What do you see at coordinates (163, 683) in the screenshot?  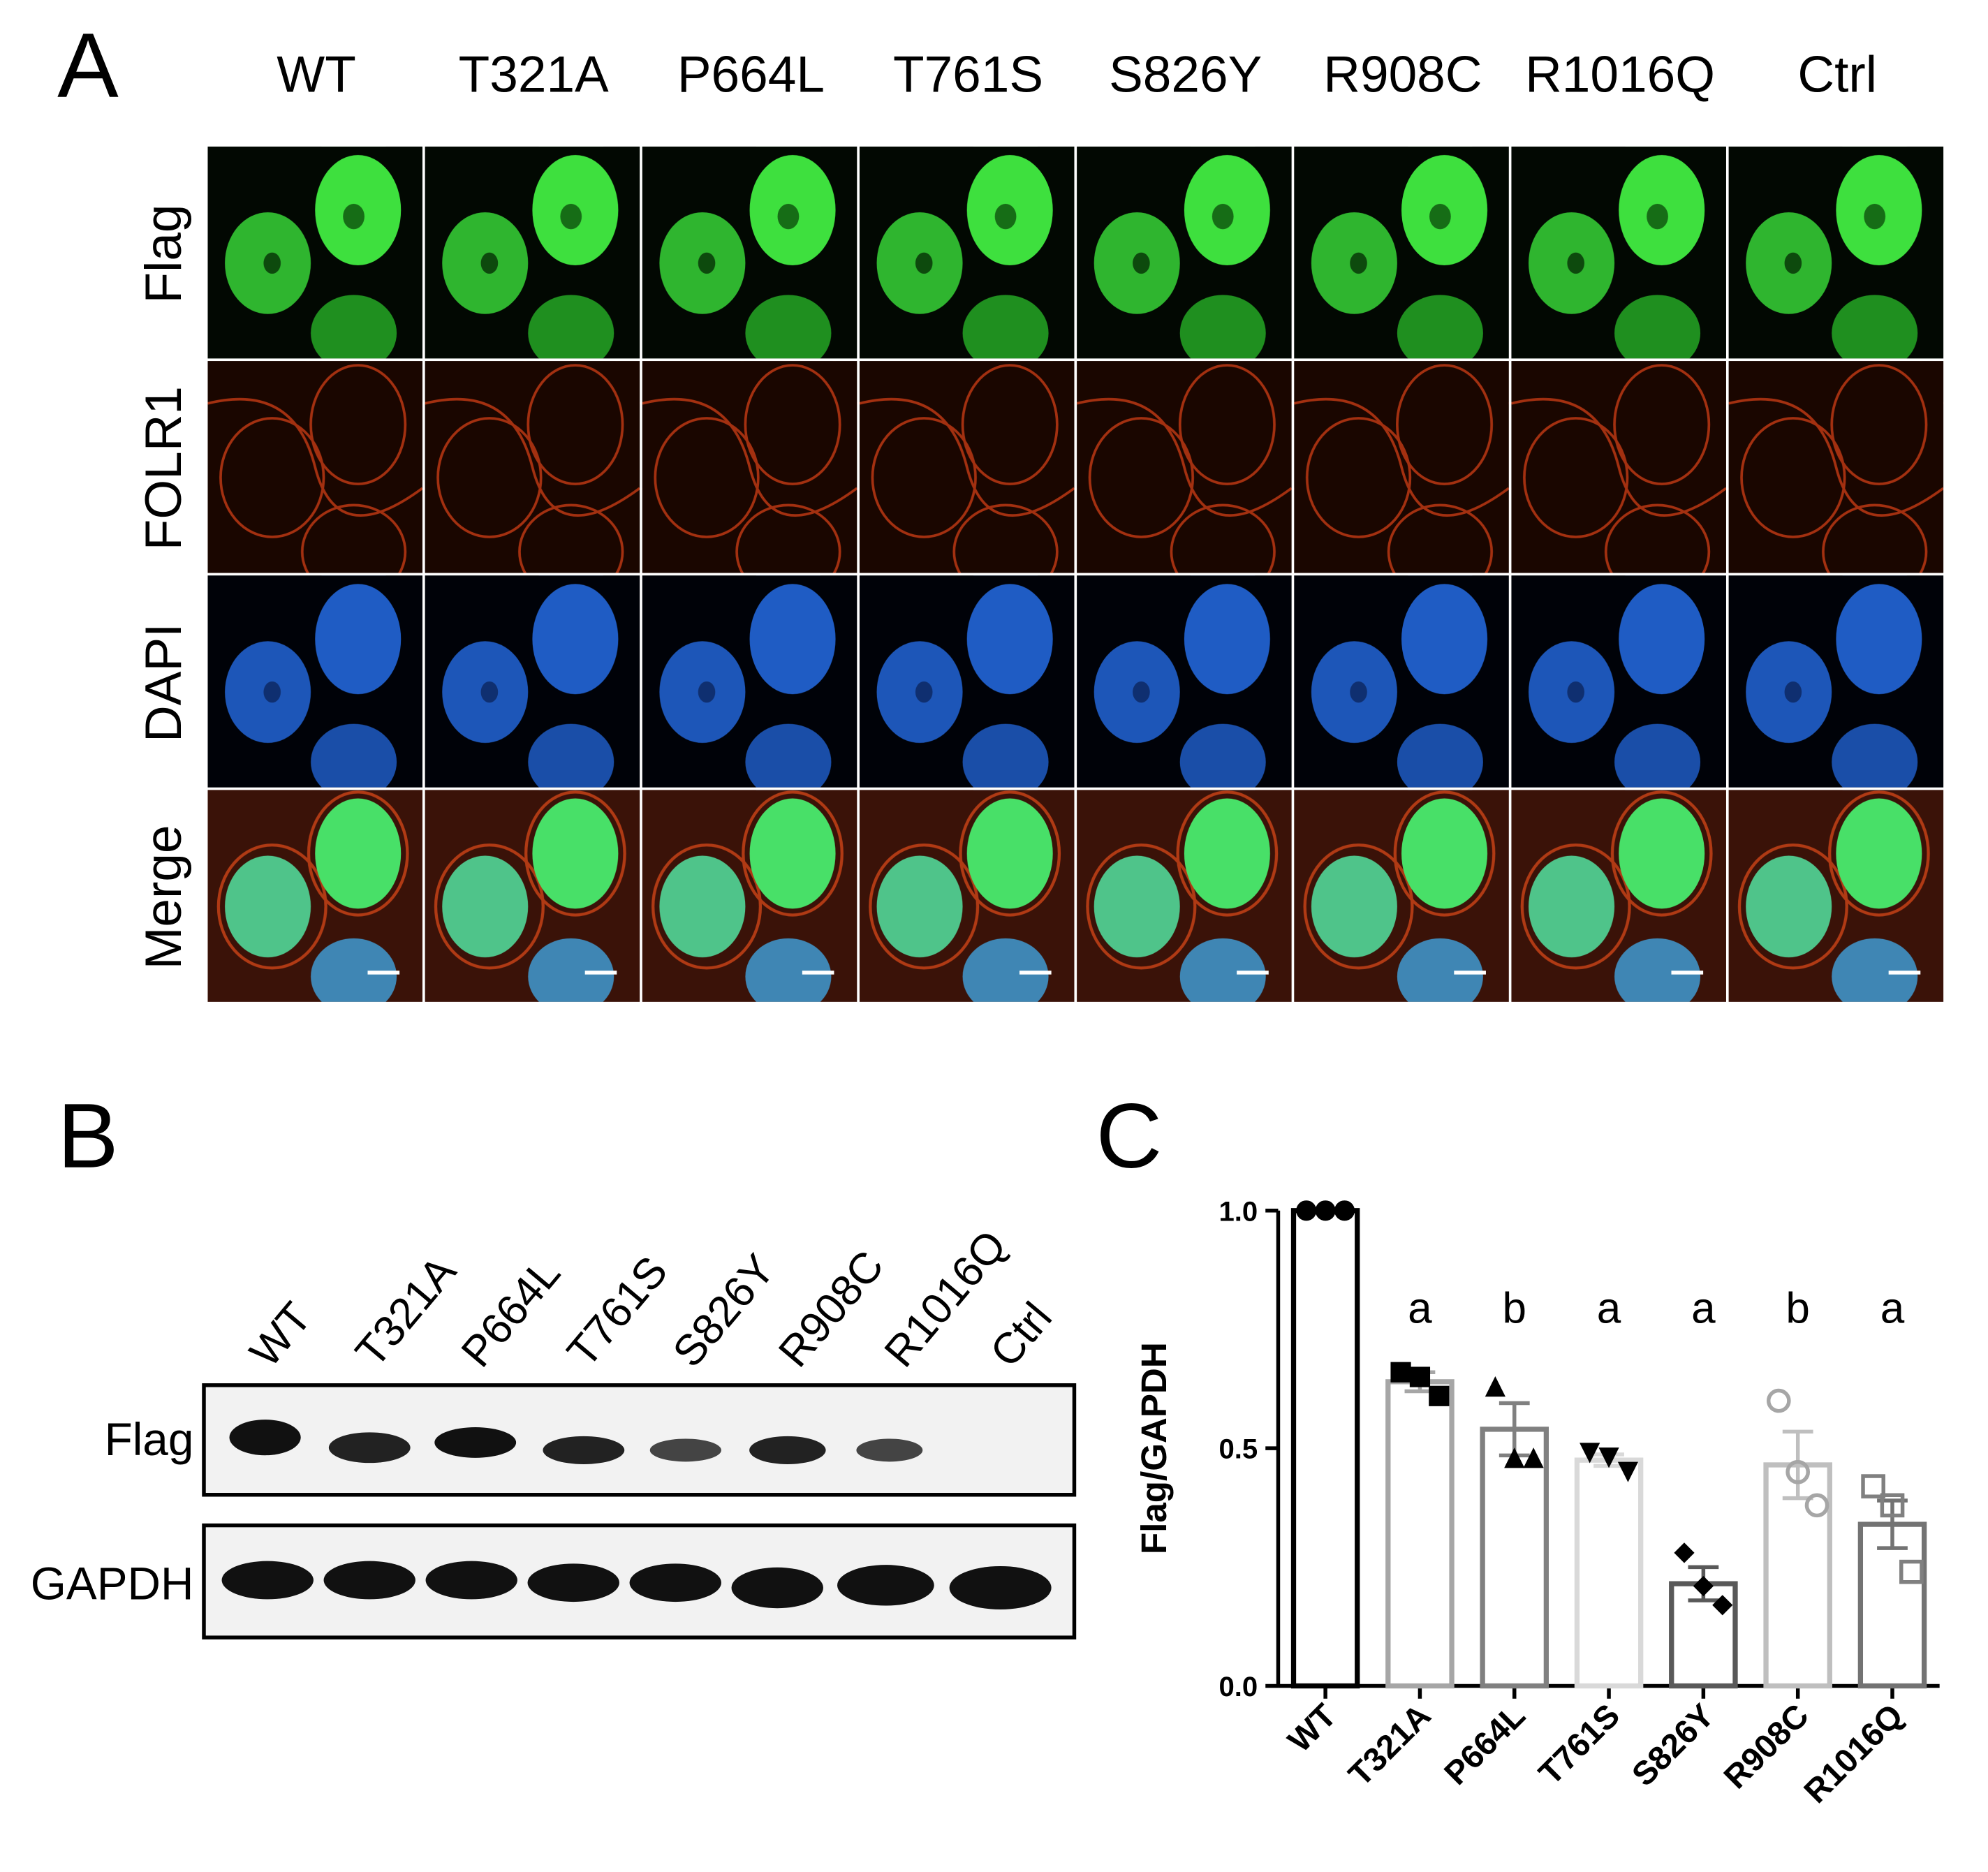 I see `row-label: DAPI` at bounding box center [163, 683].